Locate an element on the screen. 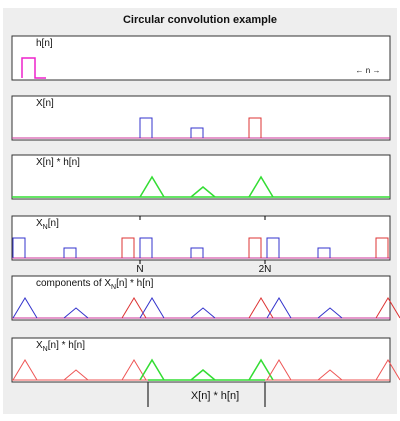 This screenshot has height=421, width=400. panel-label: h[n] is located at coordinates (44, 43).